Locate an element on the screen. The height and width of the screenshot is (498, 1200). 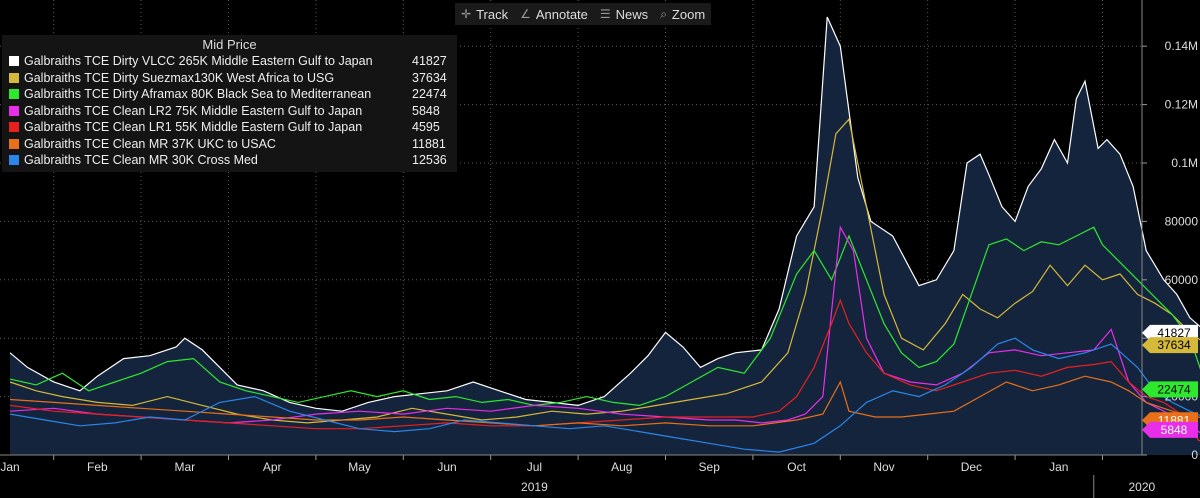
annotate-label: Annotate is located at coordinates (561, 14).